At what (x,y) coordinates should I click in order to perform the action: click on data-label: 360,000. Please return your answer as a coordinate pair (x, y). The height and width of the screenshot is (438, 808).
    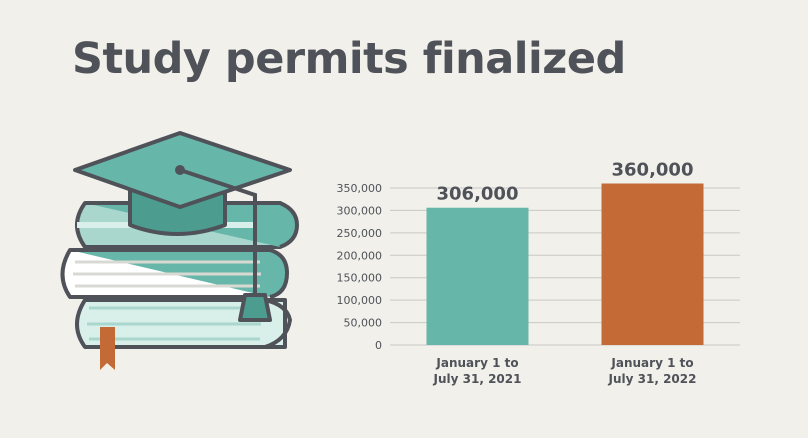
    Looking at the image, I should click on (653, 170).